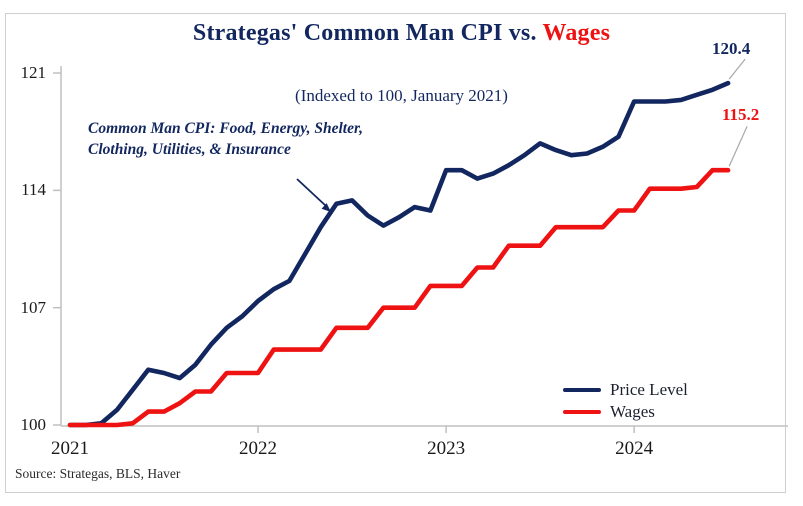 The height and width of the screenshot is (506, 803). Describe the element at coordinates (98, 473) in the screenshot. I see `source-note: Source: Strategas, BLS, Haver` at that location.